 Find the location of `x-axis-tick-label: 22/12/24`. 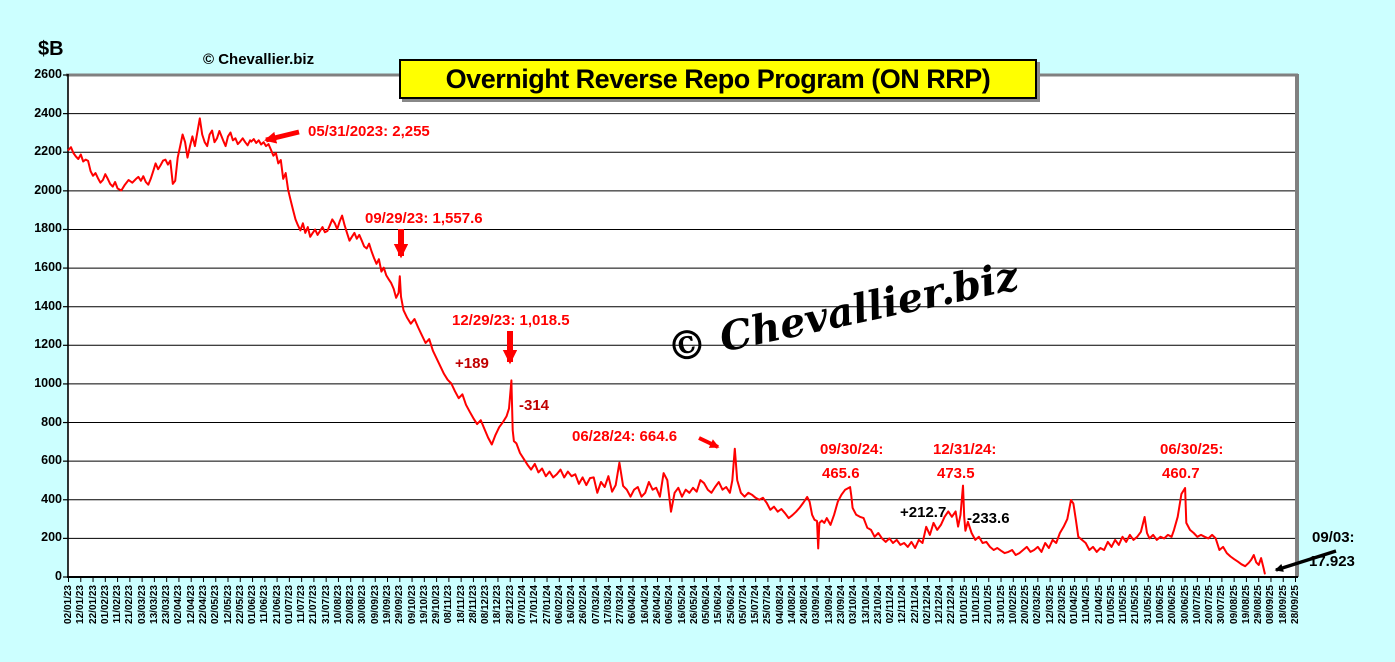

x-axis-tick-label: 22/12/24 is located at coordinates (952, 604).